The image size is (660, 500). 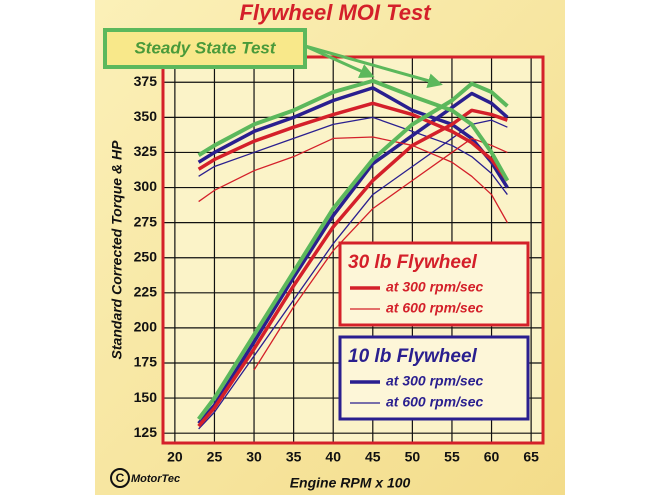 What do you see at coordinates (215, 457) in the screenshot?
I see `x-tick-label: 25` at bounding box center [215, 457].